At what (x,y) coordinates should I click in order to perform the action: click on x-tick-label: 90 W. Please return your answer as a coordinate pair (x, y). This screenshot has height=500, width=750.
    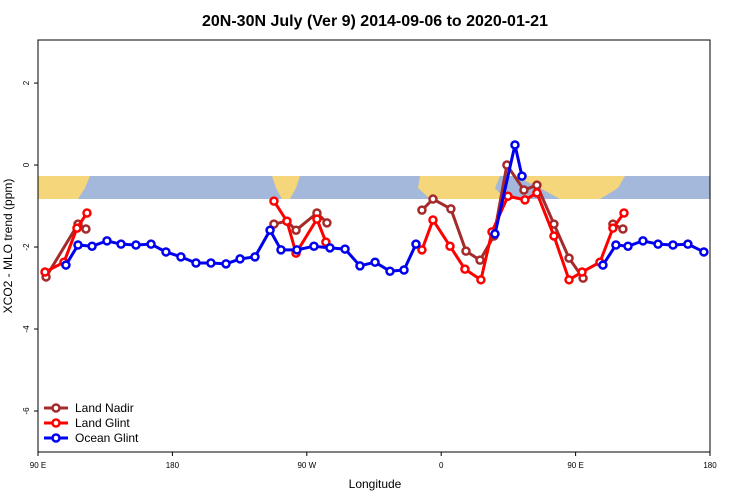
    Looking at the image, I should click on (306, 465).